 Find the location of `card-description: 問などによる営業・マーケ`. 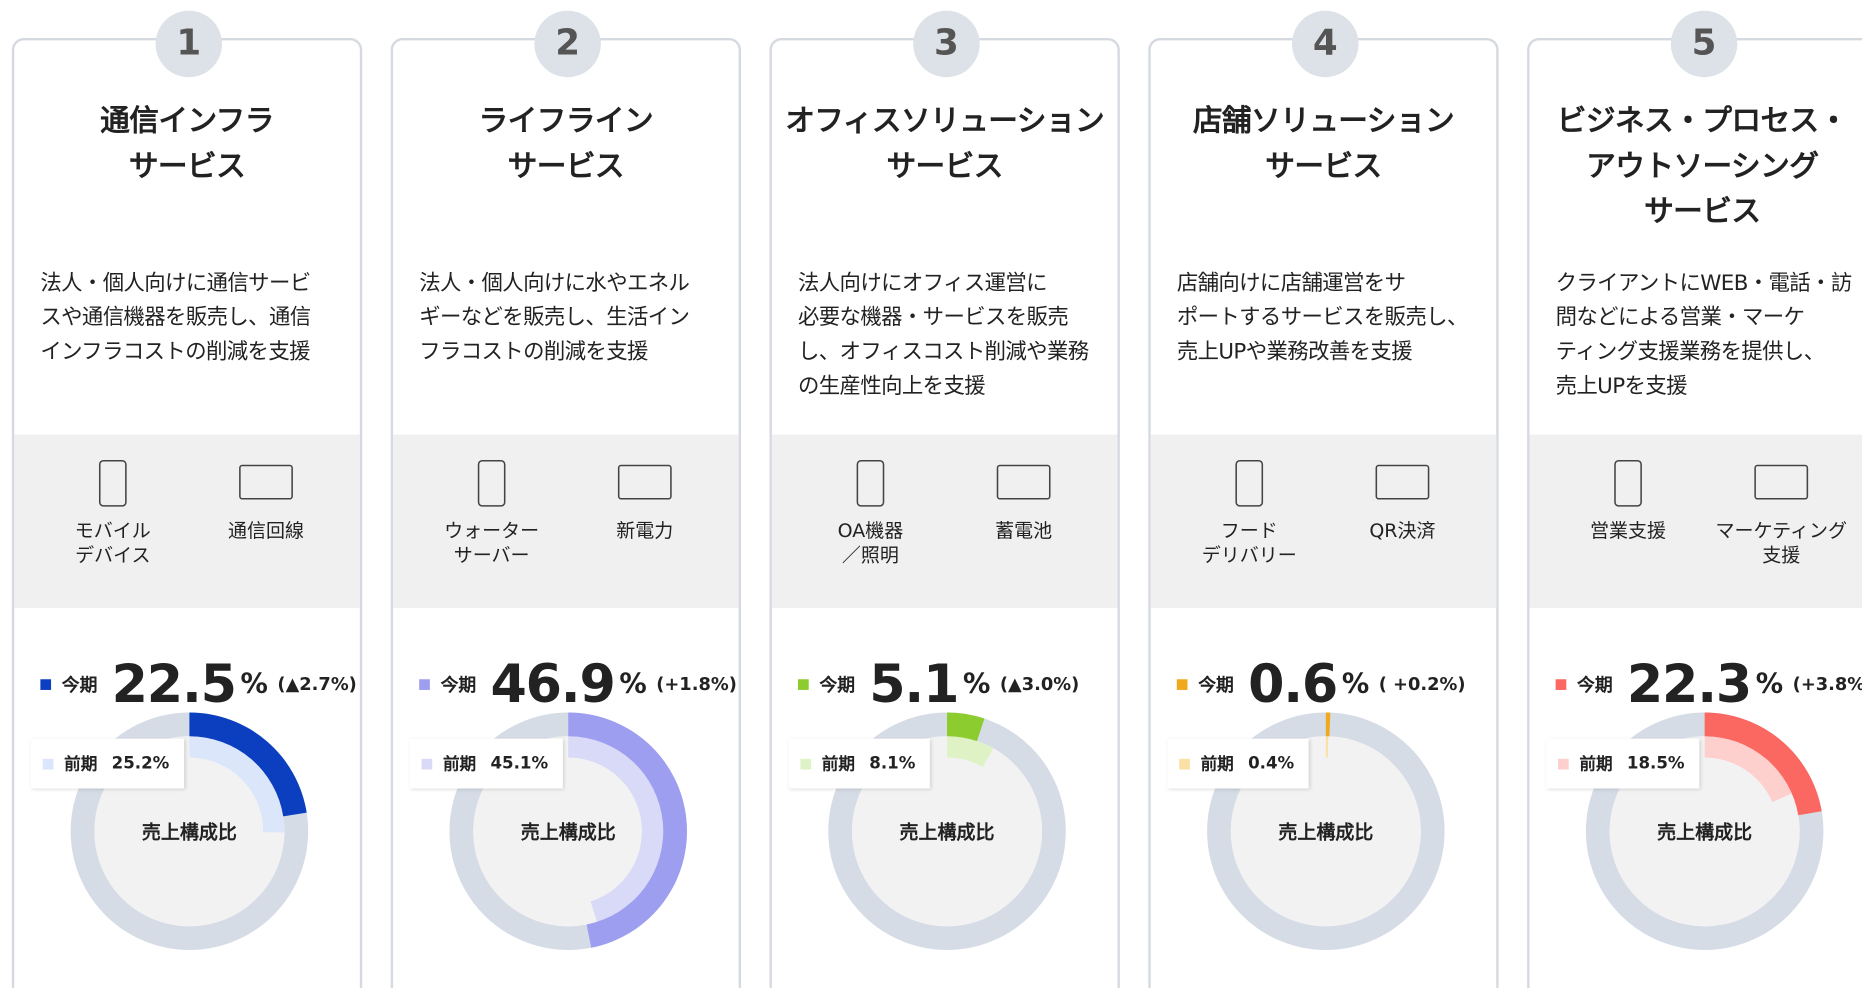

card-description: 問などによる営業・マーケ is located at coordinates (1680, 318).